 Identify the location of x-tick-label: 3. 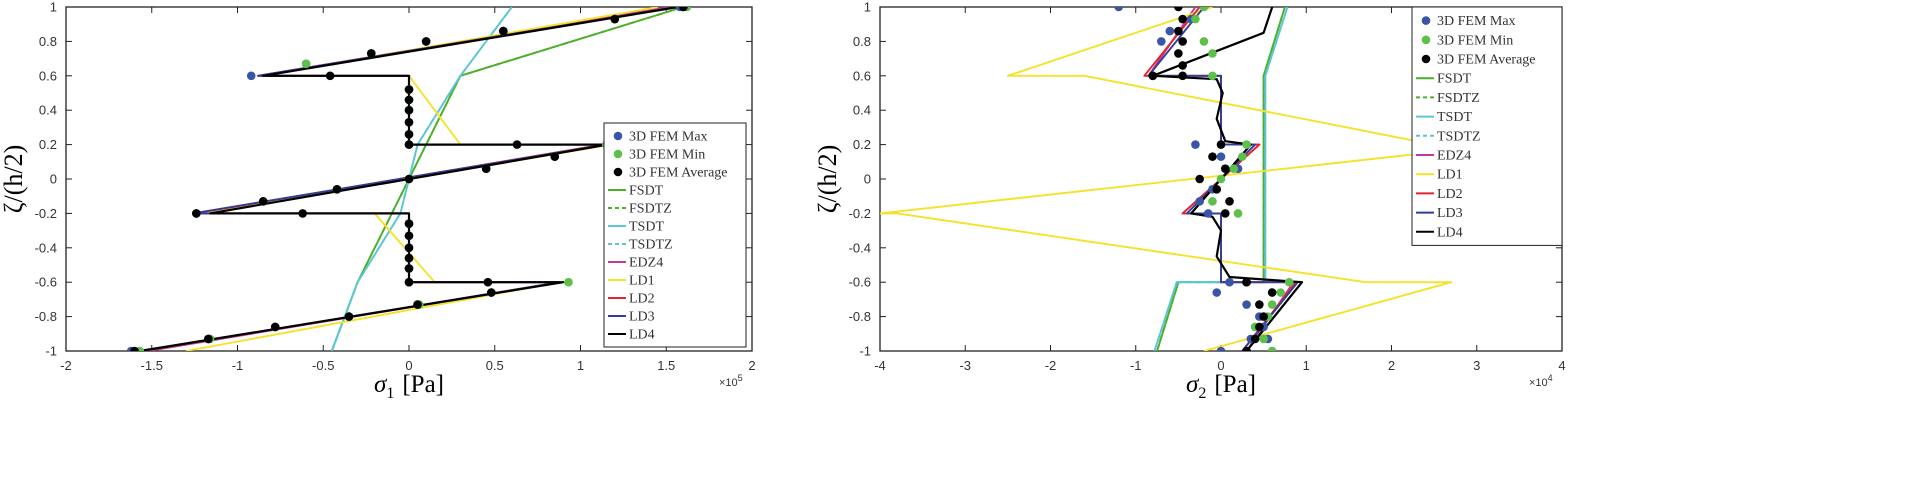
(1476, 365).